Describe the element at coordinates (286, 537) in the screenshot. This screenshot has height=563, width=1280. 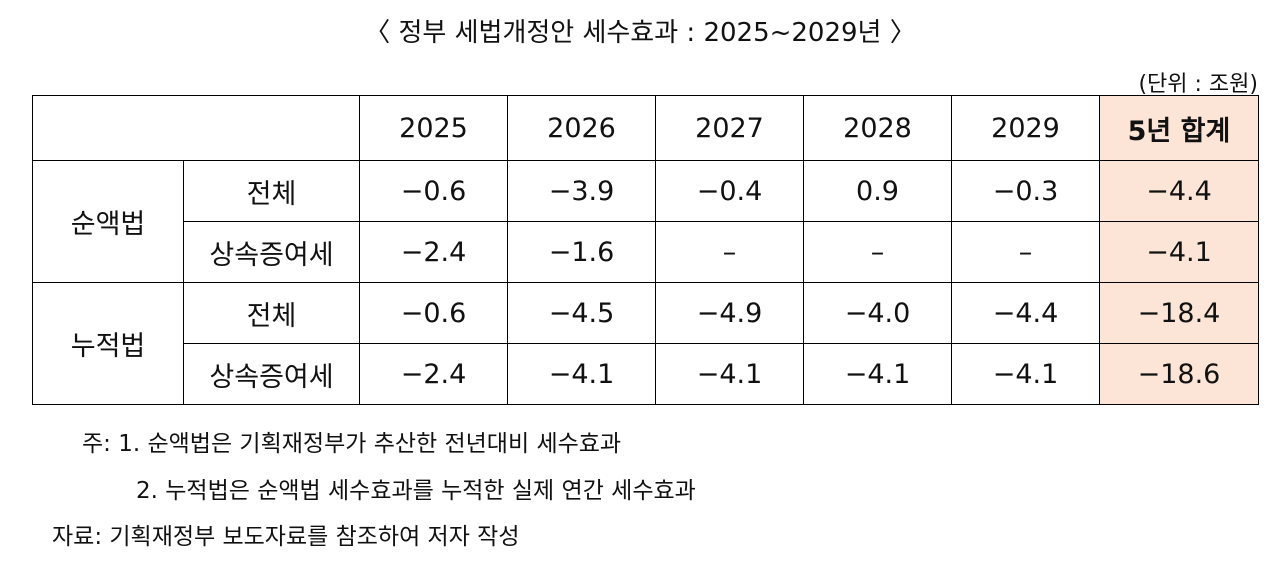
I see `source: 자료: 기획재정부 보도자료를 참조하여 저자 작성` at that location.